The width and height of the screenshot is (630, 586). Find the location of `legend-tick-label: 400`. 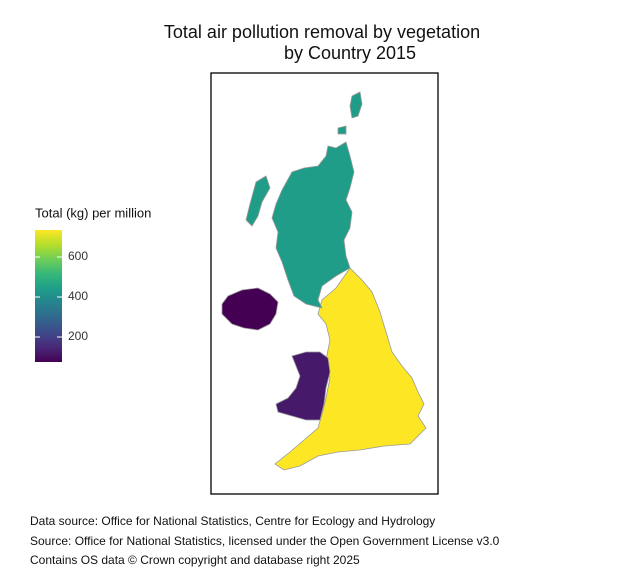

legend-tick-label: 400 is located at coordinates (78, 296).